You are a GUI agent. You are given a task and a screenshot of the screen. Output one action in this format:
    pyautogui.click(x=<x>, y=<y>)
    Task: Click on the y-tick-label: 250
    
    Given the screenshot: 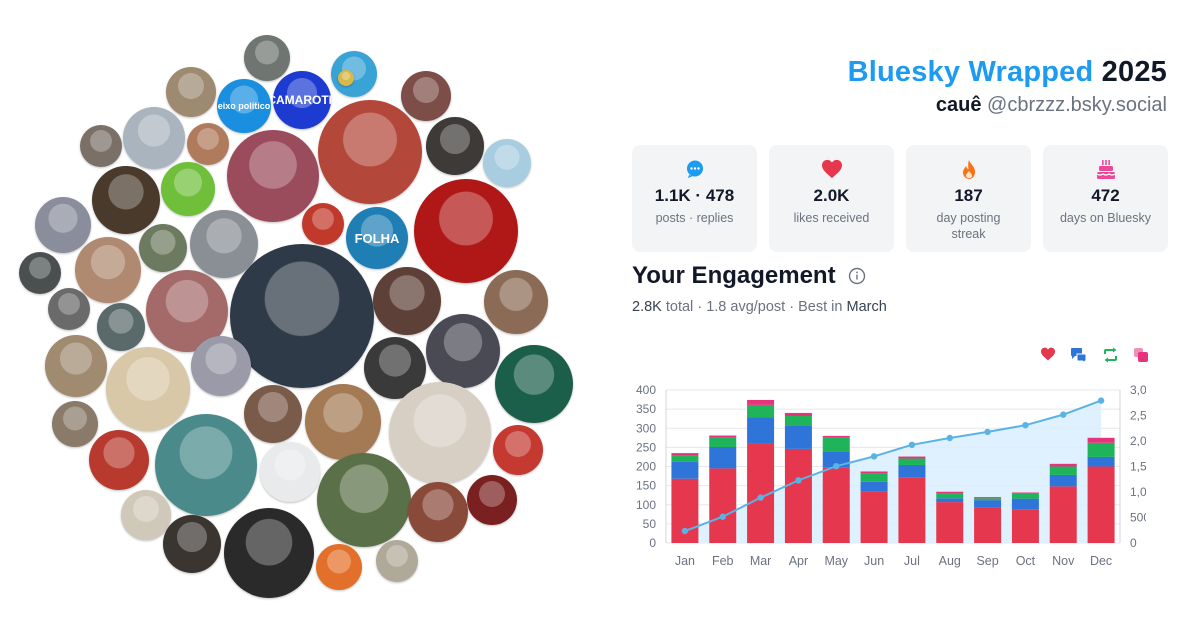 What is the action you would take?
    pyautogui.click(x=646, y=447)
    